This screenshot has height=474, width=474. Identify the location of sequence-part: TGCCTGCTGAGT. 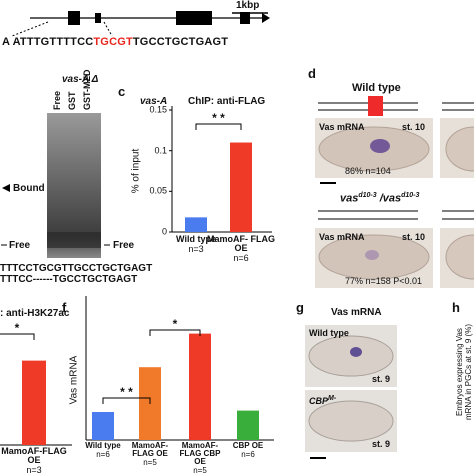
(180, 42).